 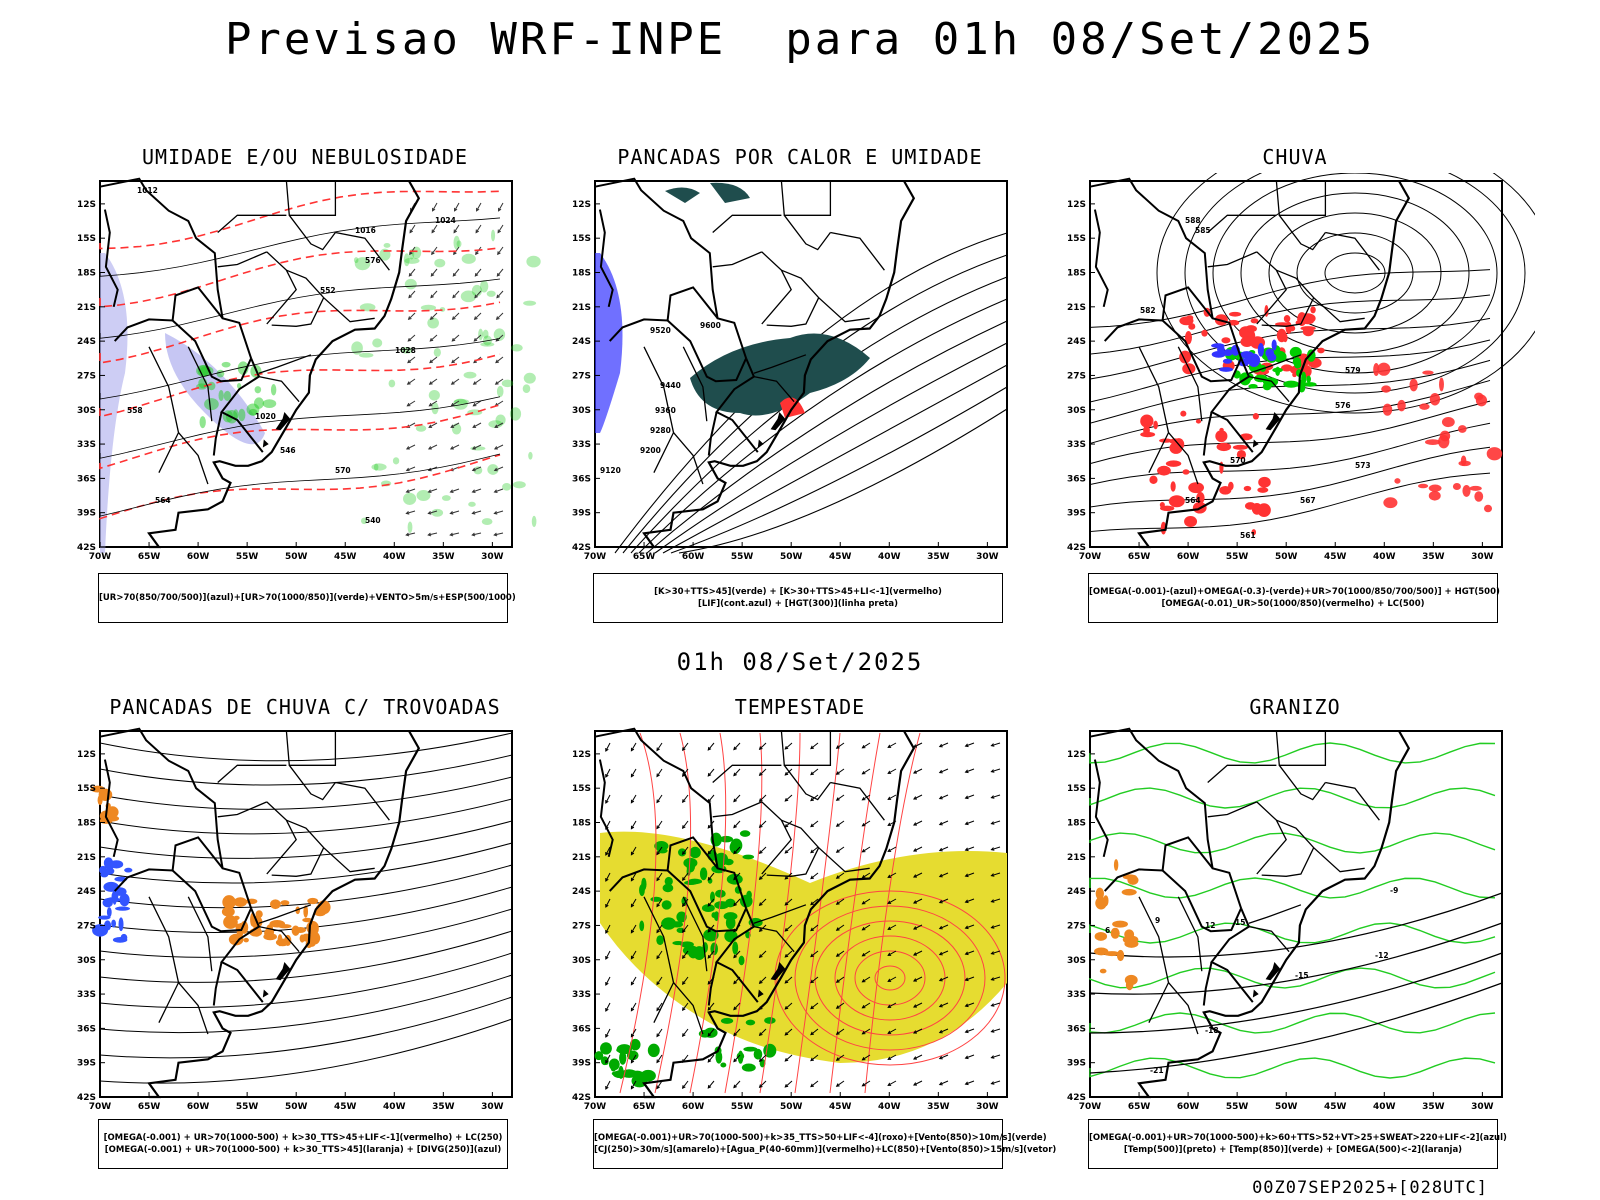 I want to click on divergence-area, so click(x=124, y=900).